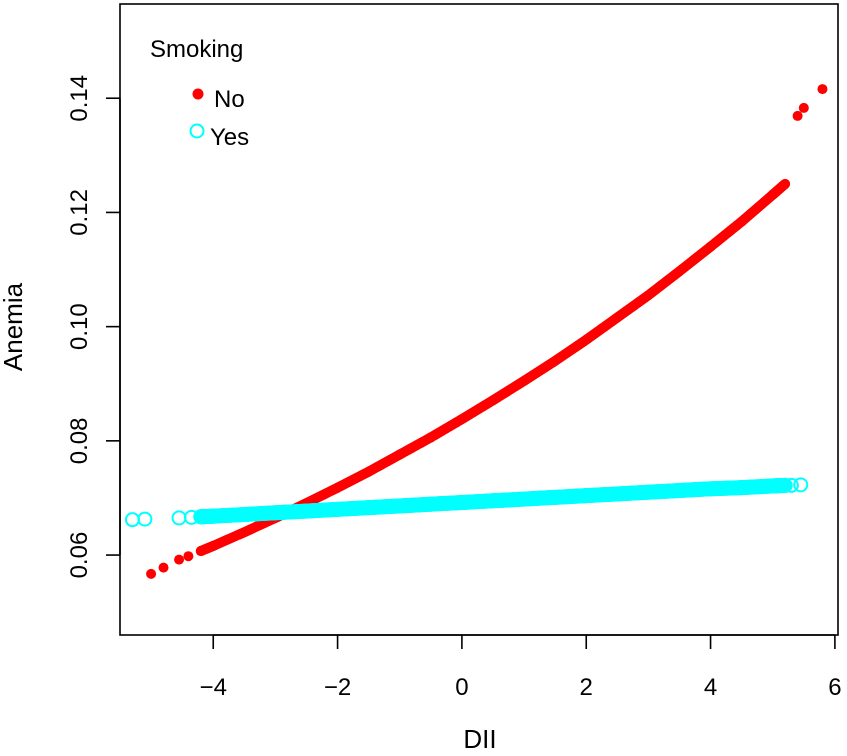 The image size is (847, 756). Describe the element at coordinates (229, 137) in the screenshot. I see `legend-label-yes: Yes` at that location.